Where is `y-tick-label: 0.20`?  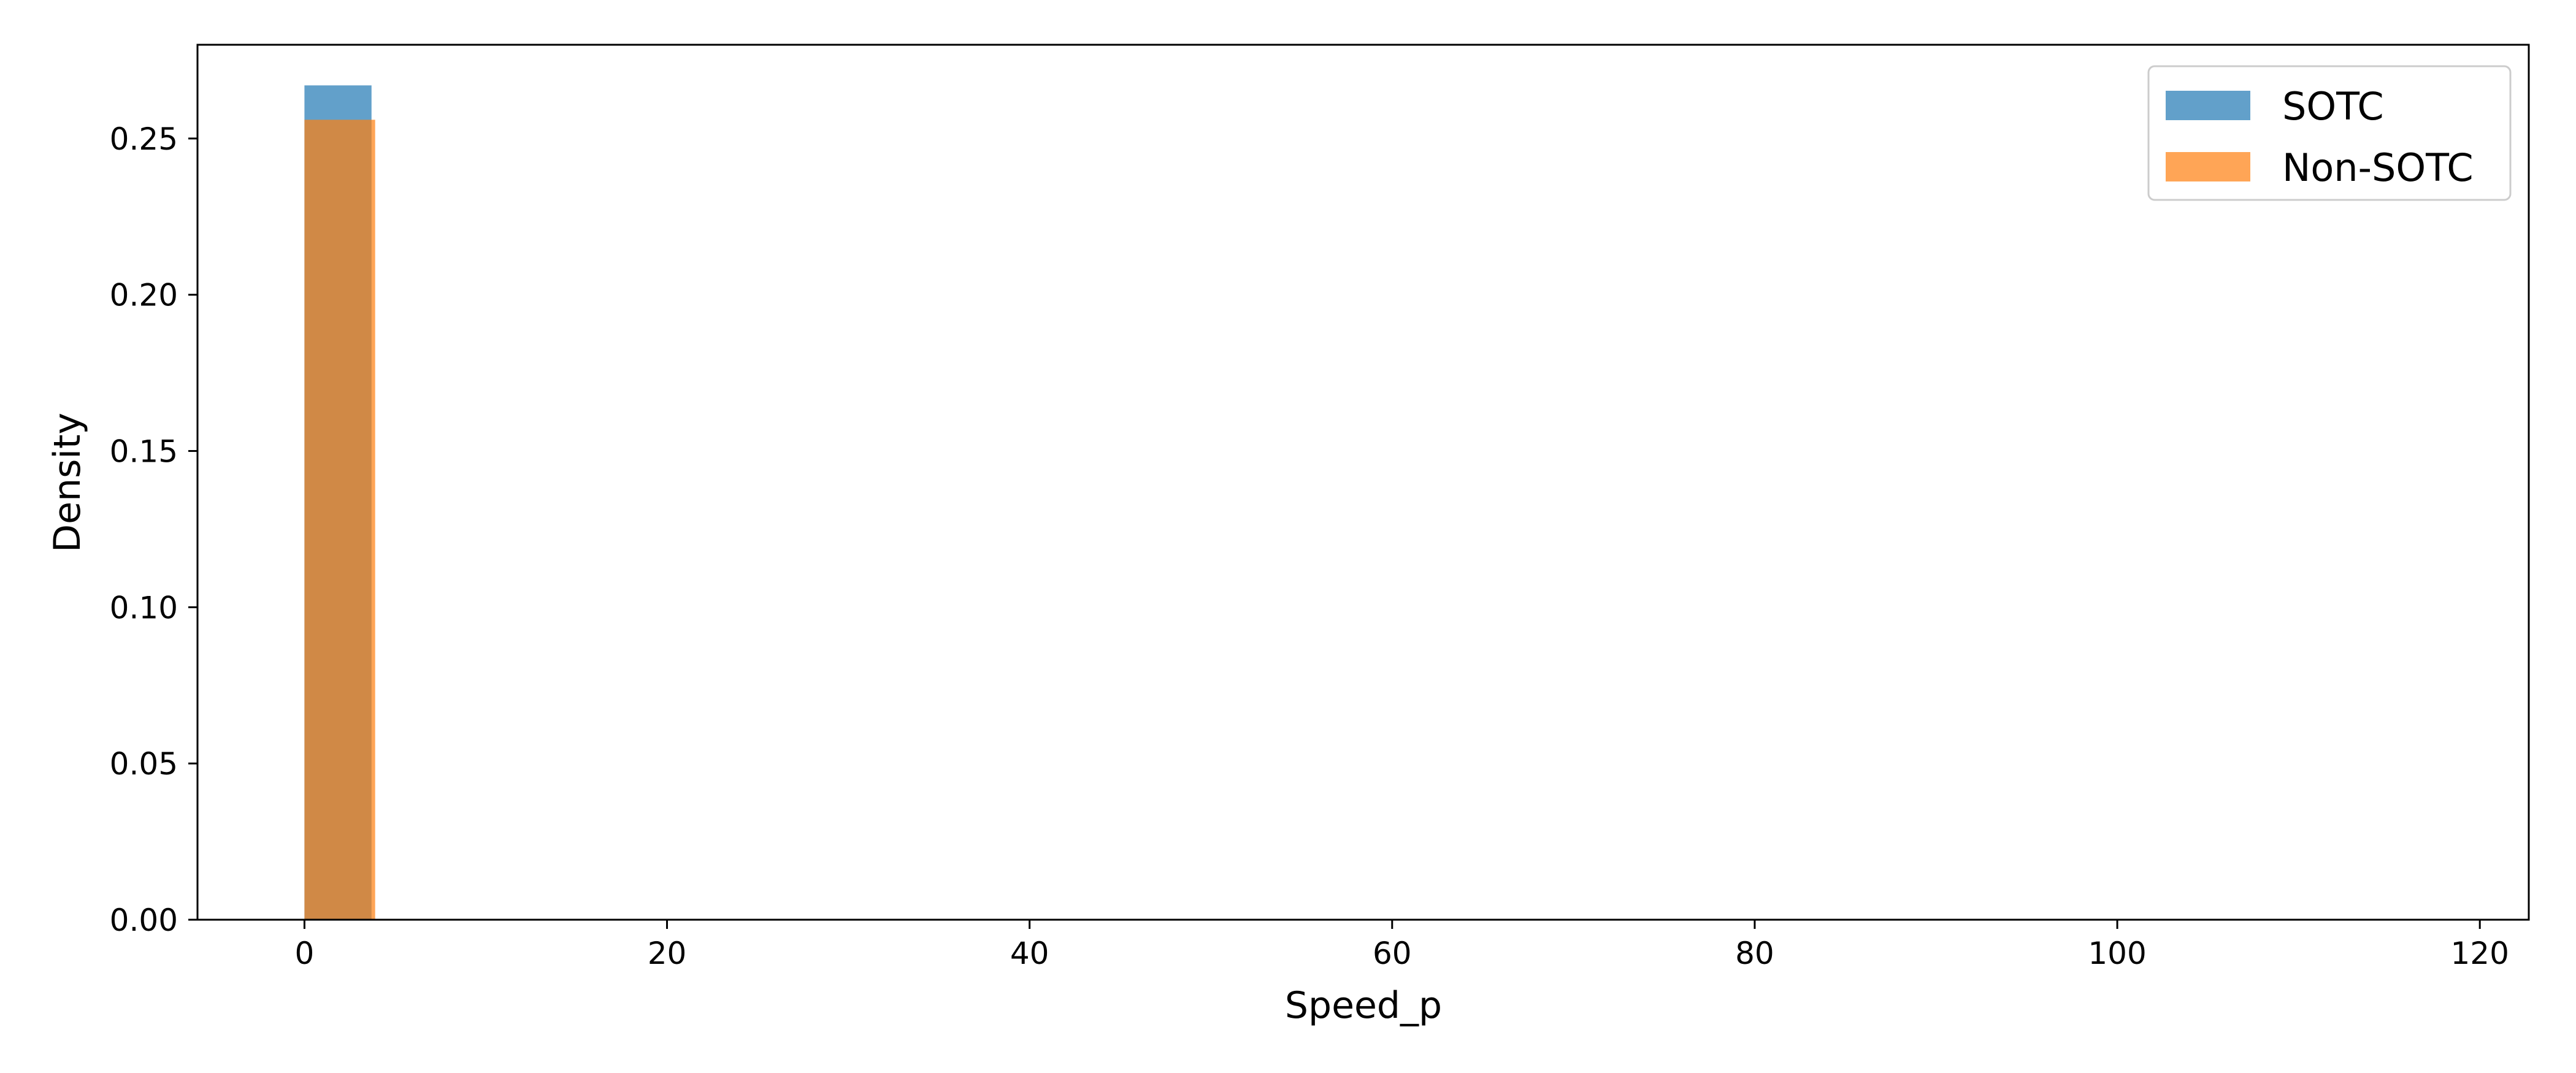 y-tick-label: 0.20 is located at coordinates (144, 295).